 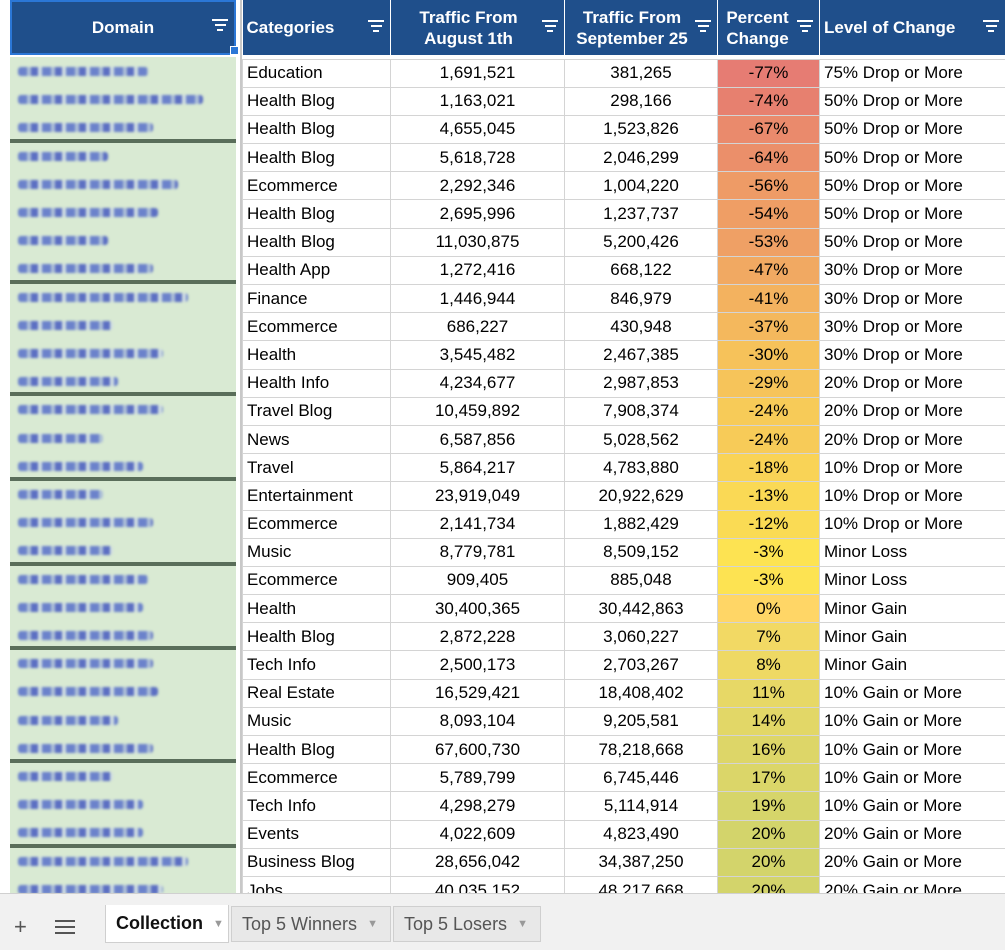 What do you see at coordinates (641, 383) in the screenshot?
I see `cell-traffic-sep: 2,987,853` at bounding box center [641, 383].